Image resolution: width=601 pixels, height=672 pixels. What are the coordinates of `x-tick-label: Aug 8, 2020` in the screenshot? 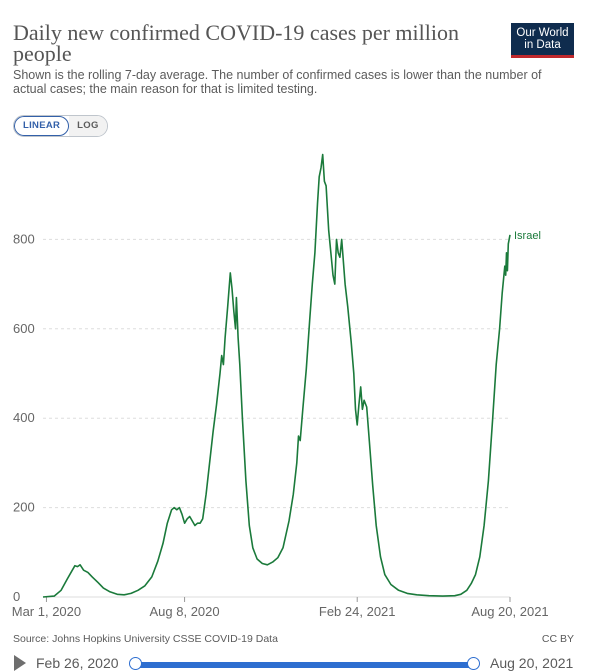 It's located at (185, 611).